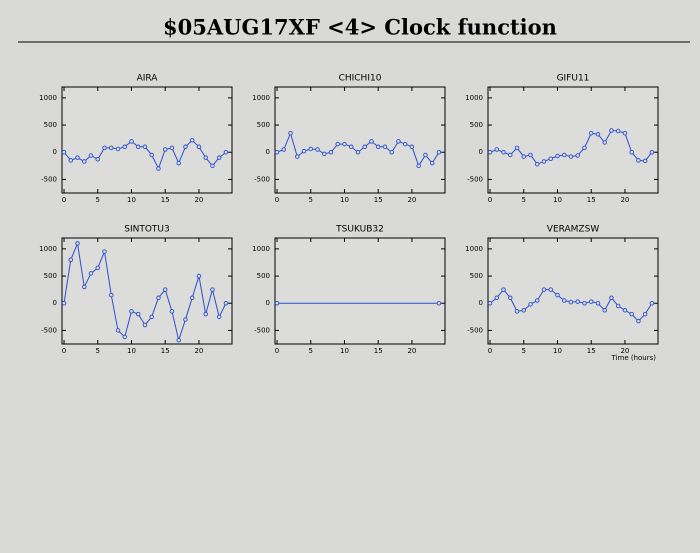 The image size is (700, 553). I want to click on panel-title: CHICHI10, so click(360, 79).